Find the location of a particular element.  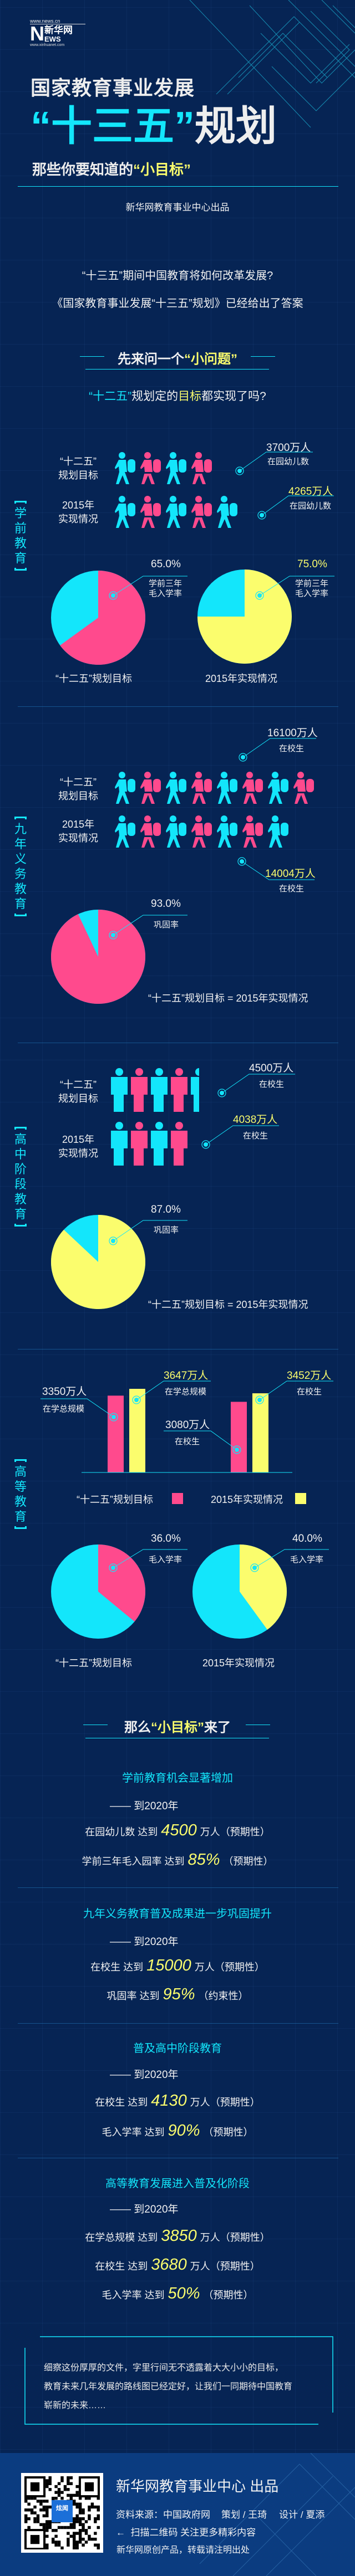

closing-line: 细察这份厚厚的文件，字里行间无不透露着大大小小的目标， is located at coordinates (164, 2368).